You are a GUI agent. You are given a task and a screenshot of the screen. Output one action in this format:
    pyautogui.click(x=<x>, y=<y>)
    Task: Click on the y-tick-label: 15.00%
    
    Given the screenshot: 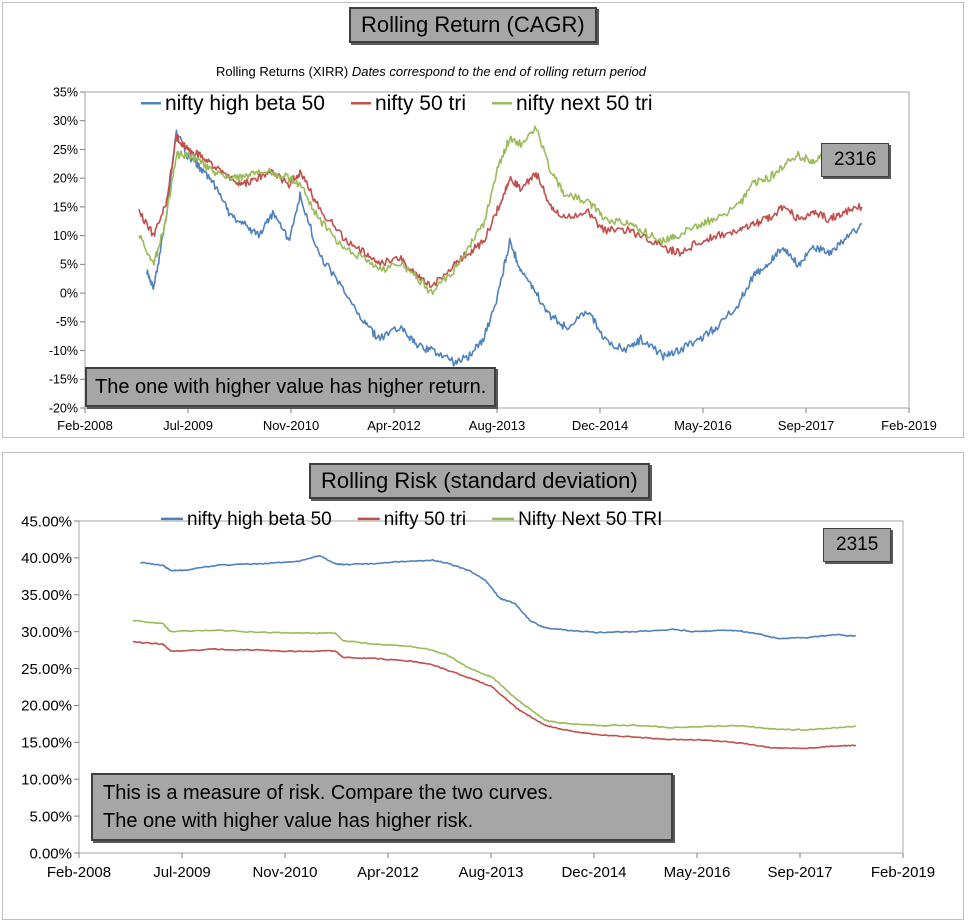 What is the action you would take?
    pyautogui.click(x=46, y=743)
    